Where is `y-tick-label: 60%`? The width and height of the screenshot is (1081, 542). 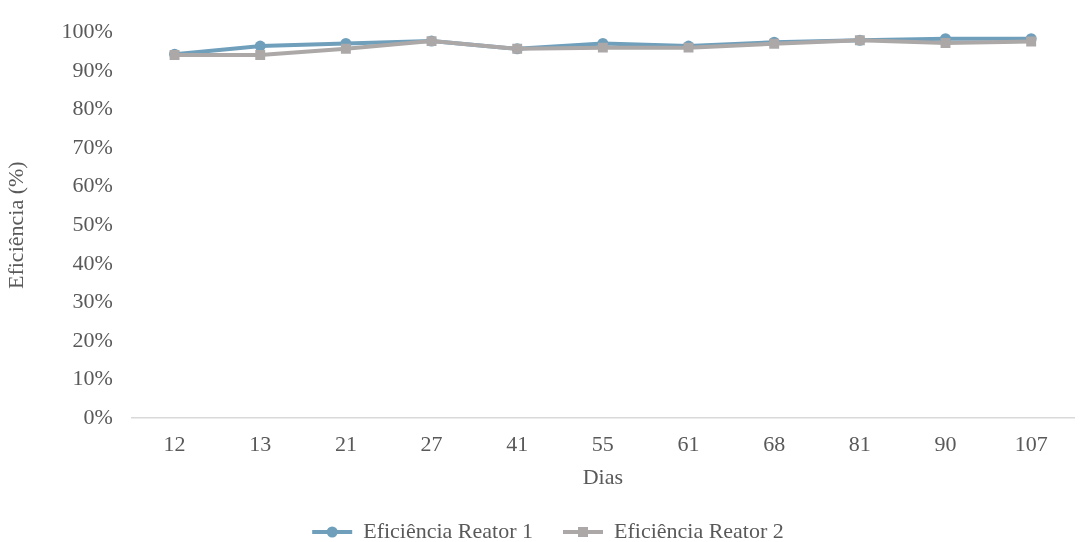 y-tick-label: 60% is located at coordinates (92, 185).